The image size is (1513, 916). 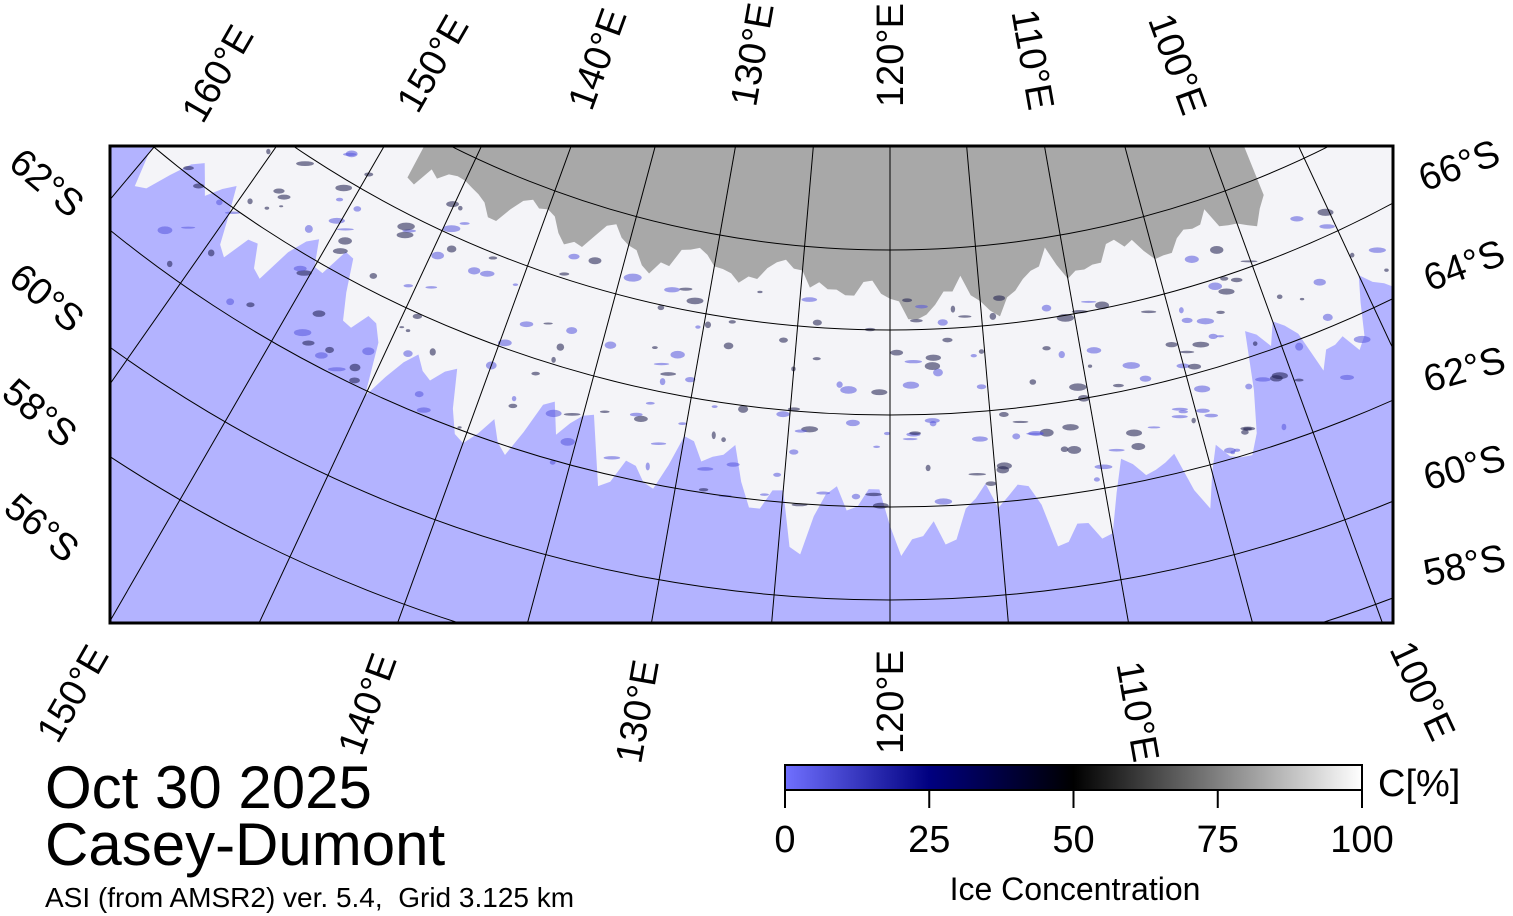 I want to click on graticule-label: 150°E, so click(x=433, y=64).